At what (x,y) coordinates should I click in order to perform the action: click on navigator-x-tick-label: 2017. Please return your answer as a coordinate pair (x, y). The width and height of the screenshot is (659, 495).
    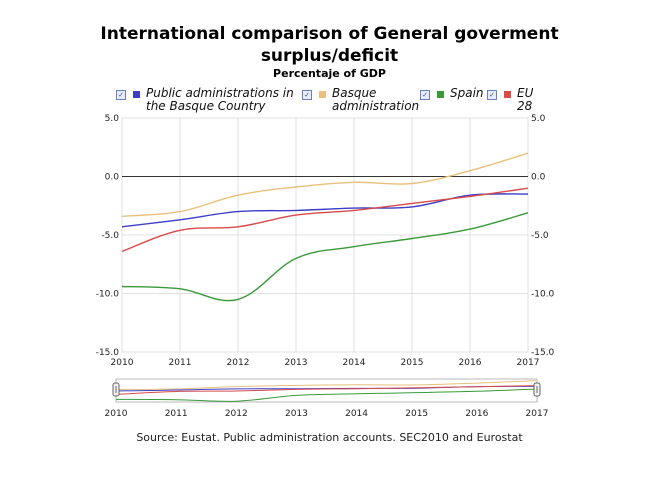
    Looking at the image, I should click on (537, 414).